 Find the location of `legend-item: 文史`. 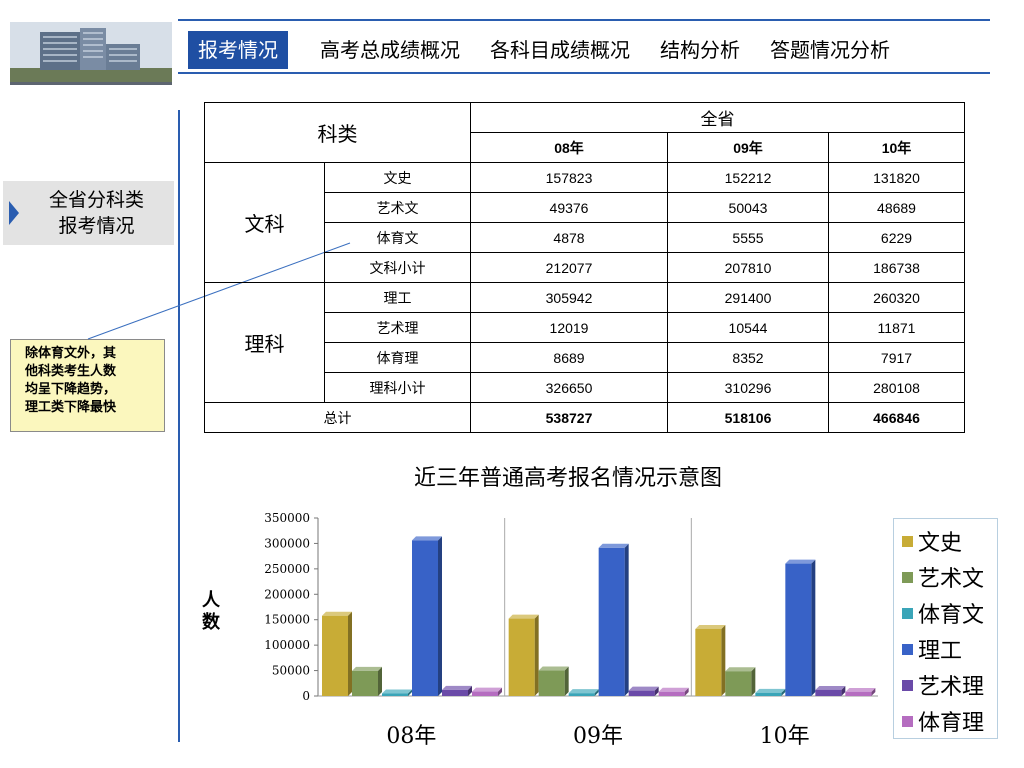

legend-item: 文史 is located at coordinates (945, 541).